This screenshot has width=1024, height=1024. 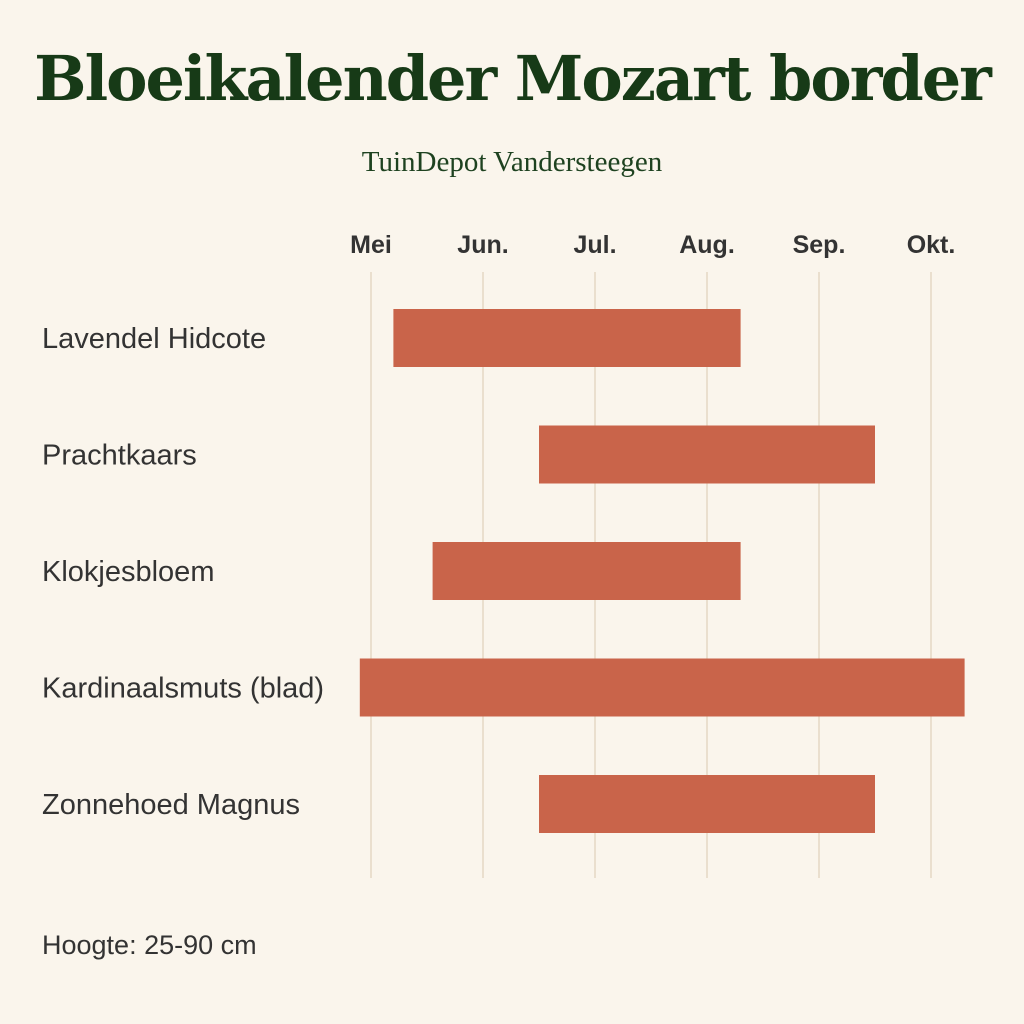 What do you see at coordinates (931, 245) in the screenshot?
I see `x-tick-label: Okt.` at bounding box center [931, 245].